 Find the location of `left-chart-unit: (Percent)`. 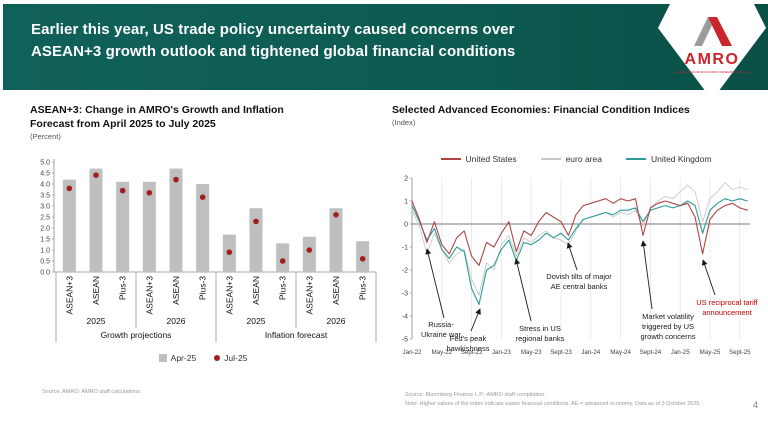

left-chart-unit: (Percent) is located at coordinates (45, 136).